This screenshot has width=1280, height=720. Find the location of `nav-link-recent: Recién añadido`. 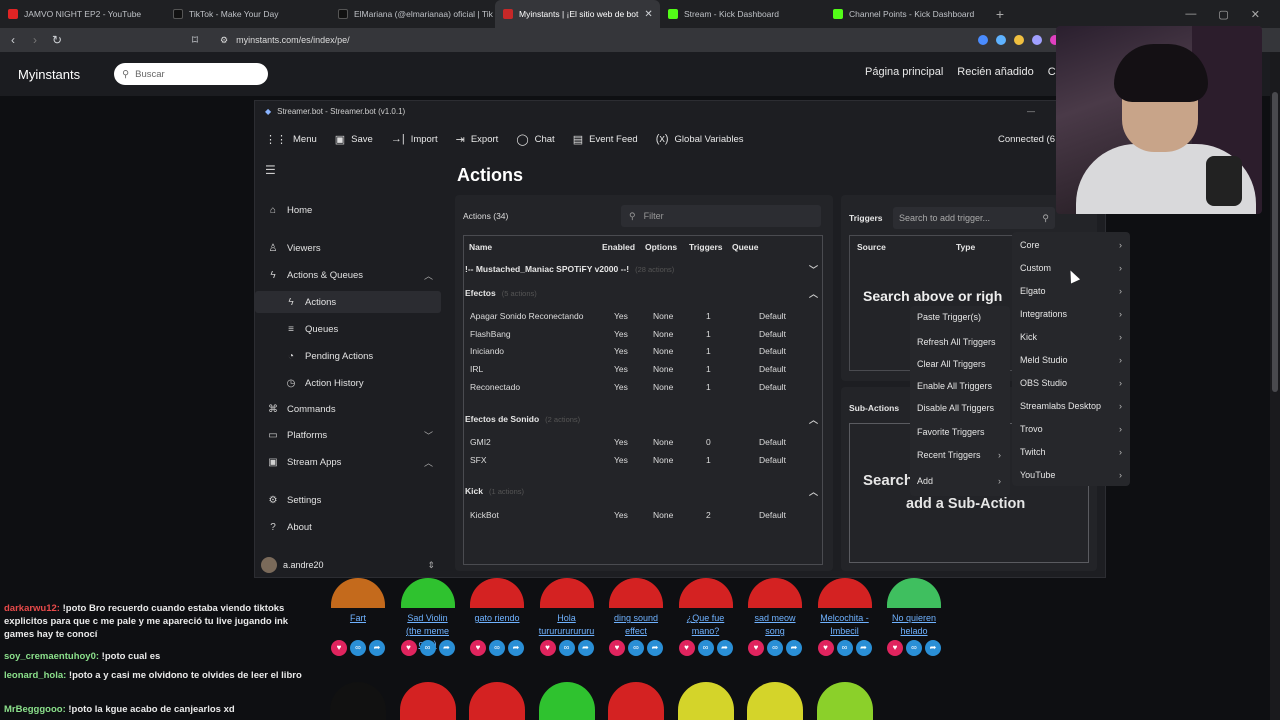

nav-link-recent: Recién añadido is located at coordinates (995, 72).